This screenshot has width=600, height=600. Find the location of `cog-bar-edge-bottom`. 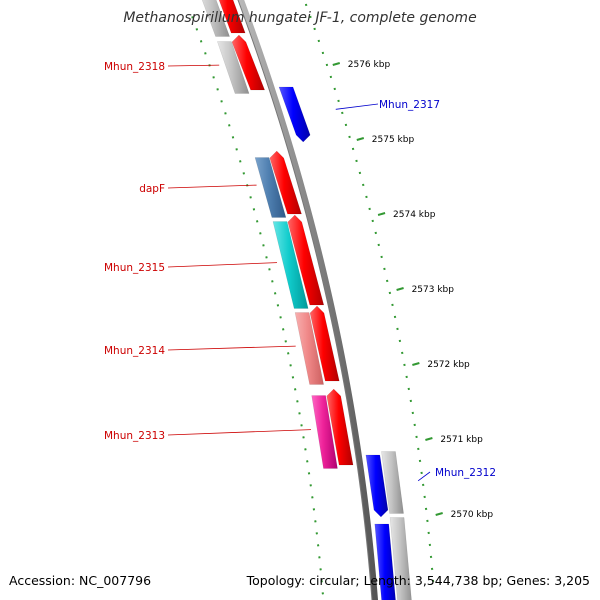

cog-bar-edge-bottom is located at coordinates (400, 558).